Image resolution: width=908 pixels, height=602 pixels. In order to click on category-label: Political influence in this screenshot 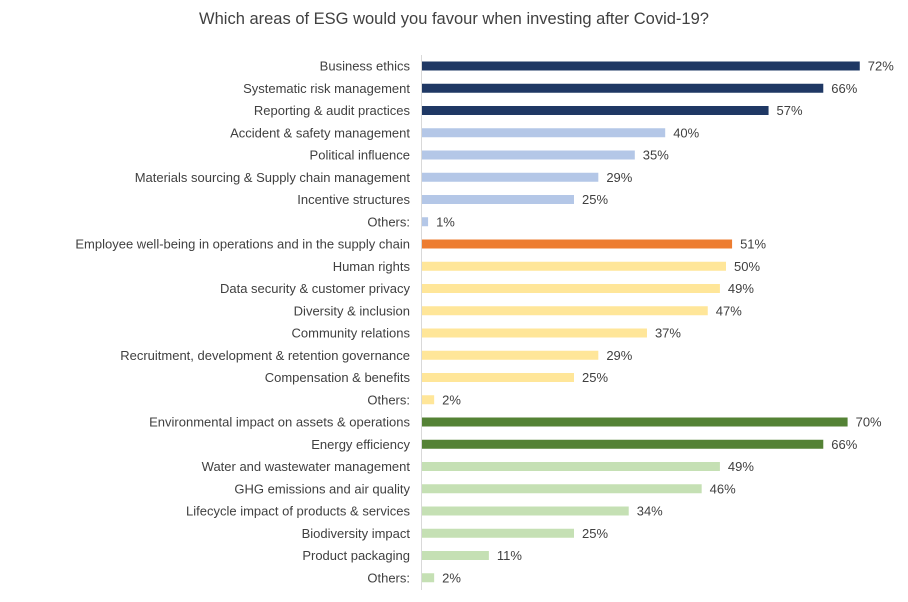, I will do `click(360, 155)`.